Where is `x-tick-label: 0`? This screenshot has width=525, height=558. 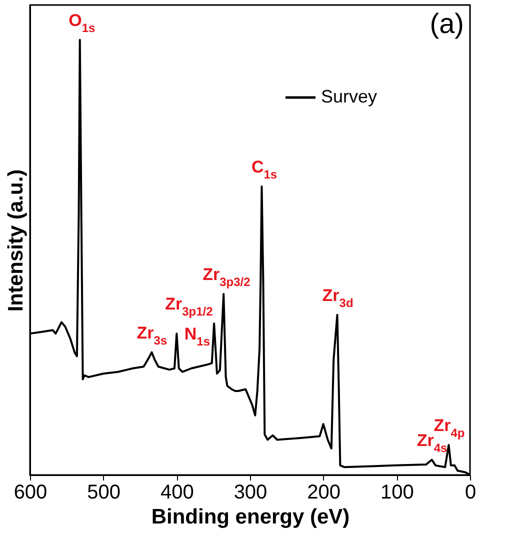 x-tick-label: 0 is located at coordinates (470, 493).